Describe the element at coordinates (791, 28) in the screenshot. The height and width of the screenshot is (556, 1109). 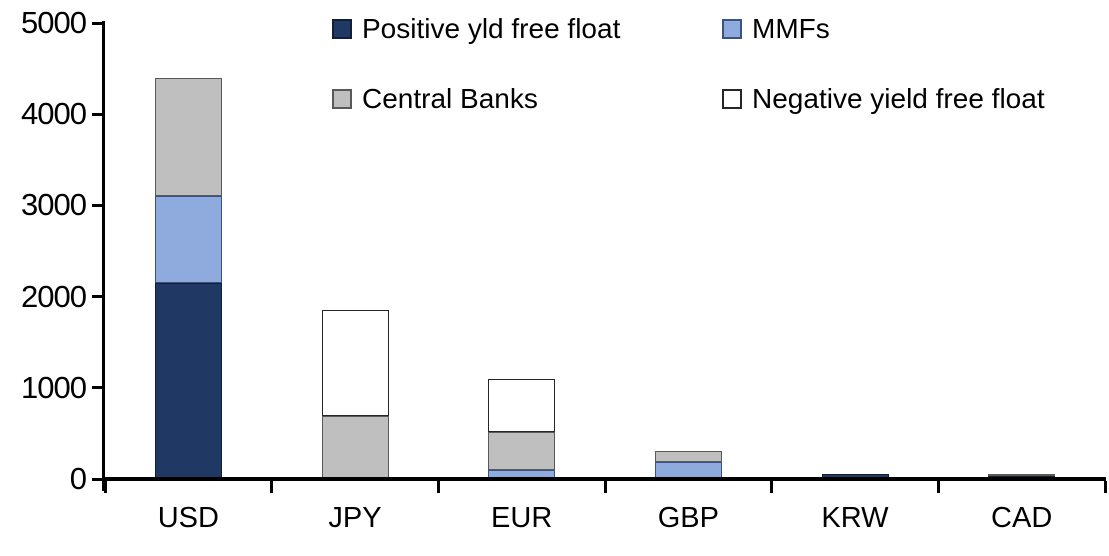
I see `legend-label: MMFs` at that location.